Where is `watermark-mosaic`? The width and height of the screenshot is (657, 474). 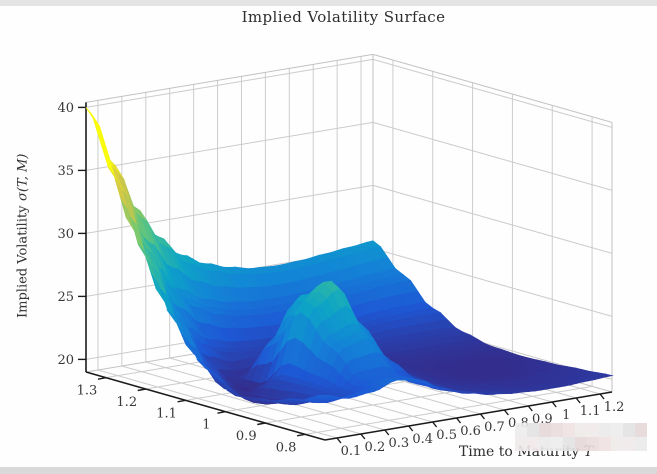 watermark-mosaic is located at coordinates (581, 437).